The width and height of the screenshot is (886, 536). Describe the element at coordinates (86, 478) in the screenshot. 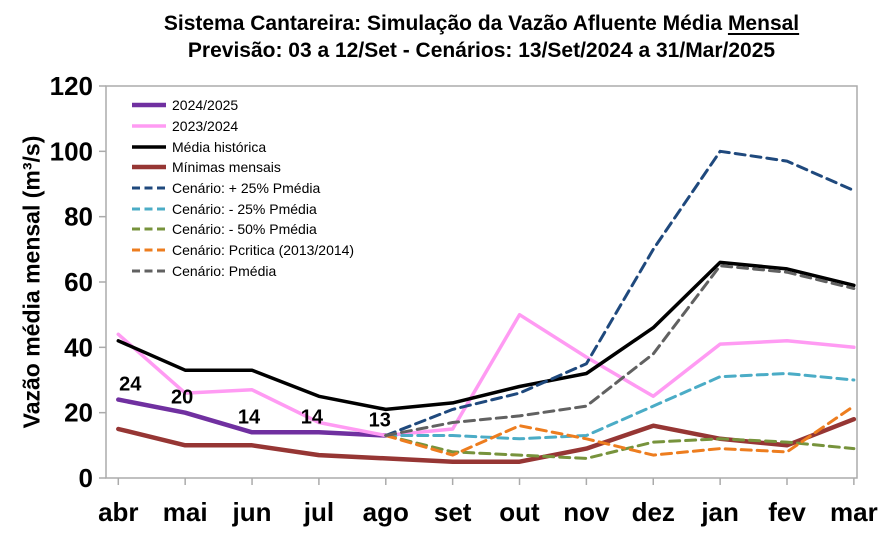

I see `y-tick-label: 0` at that location.